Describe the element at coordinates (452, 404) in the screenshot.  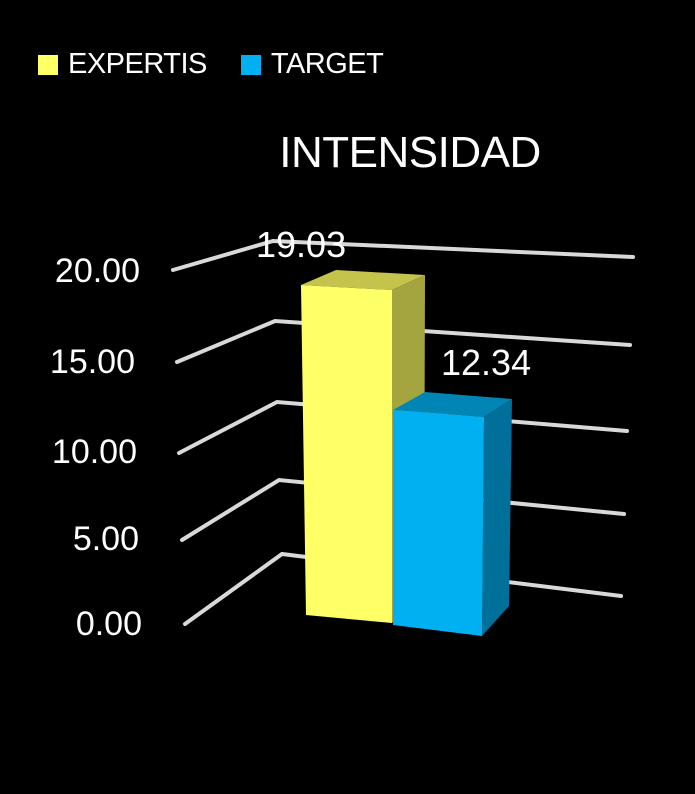
I see `bar-target-top` at that location.